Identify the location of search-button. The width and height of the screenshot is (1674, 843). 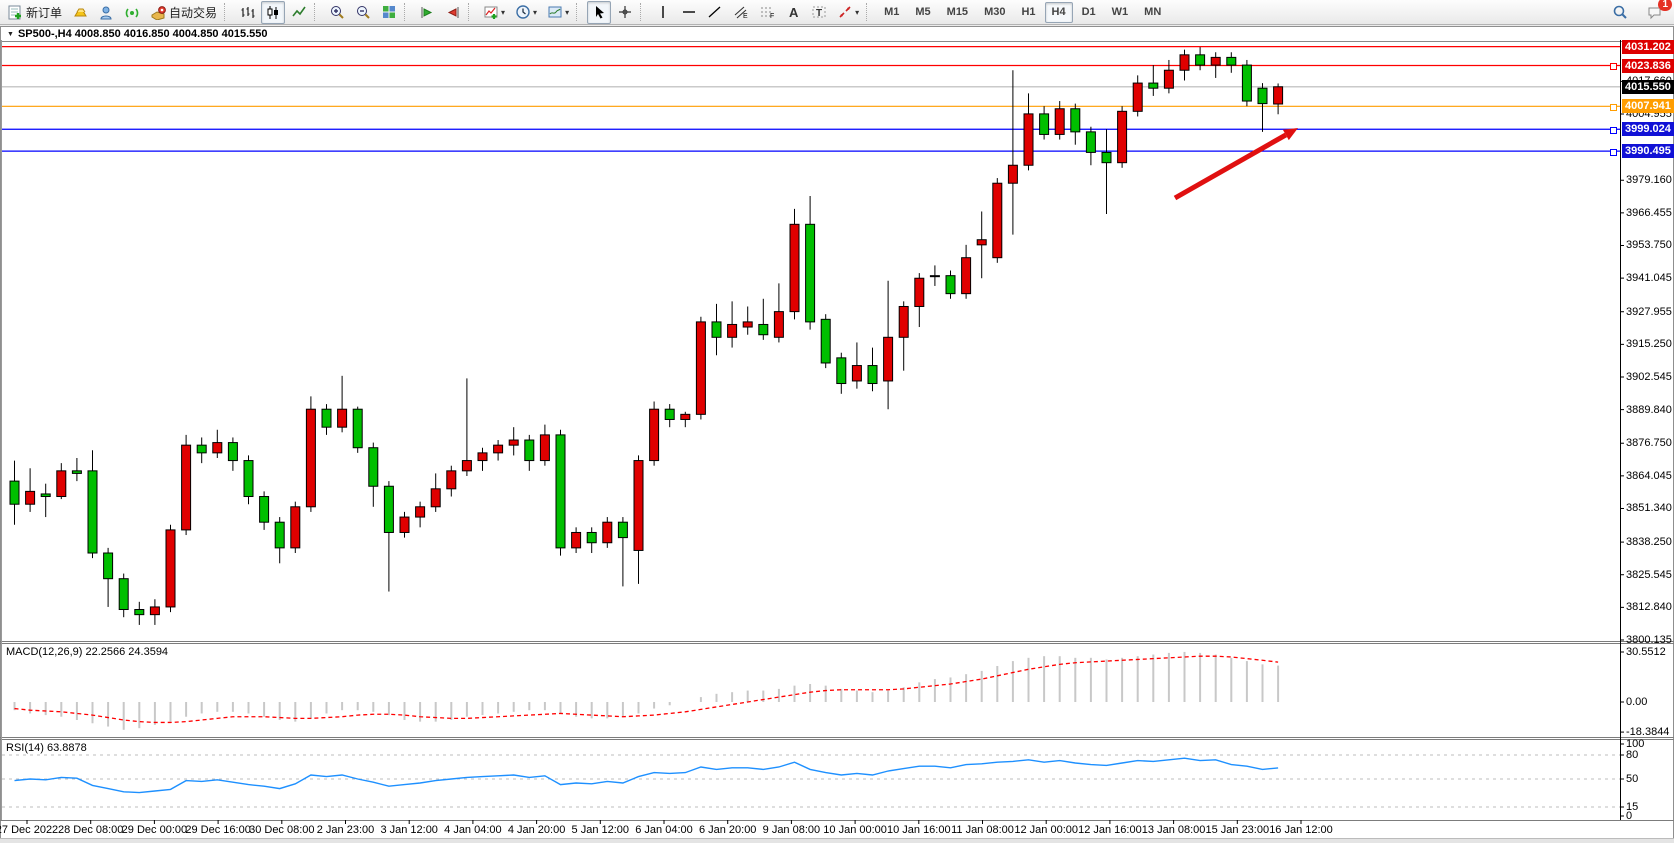
(1620, 12).